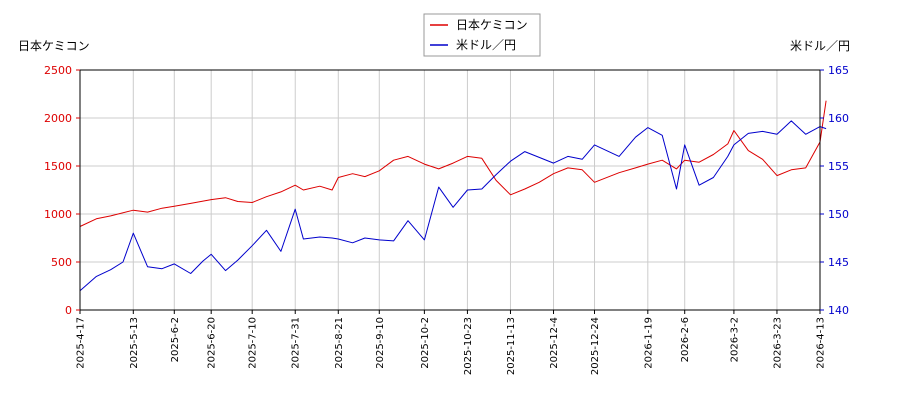 The height and width of the screenshot is (400, 900). What do you see at coordinates (838, 310) in the screenshot?
I see `right-y-tick-label: 140` at bounding box center [838, 310].